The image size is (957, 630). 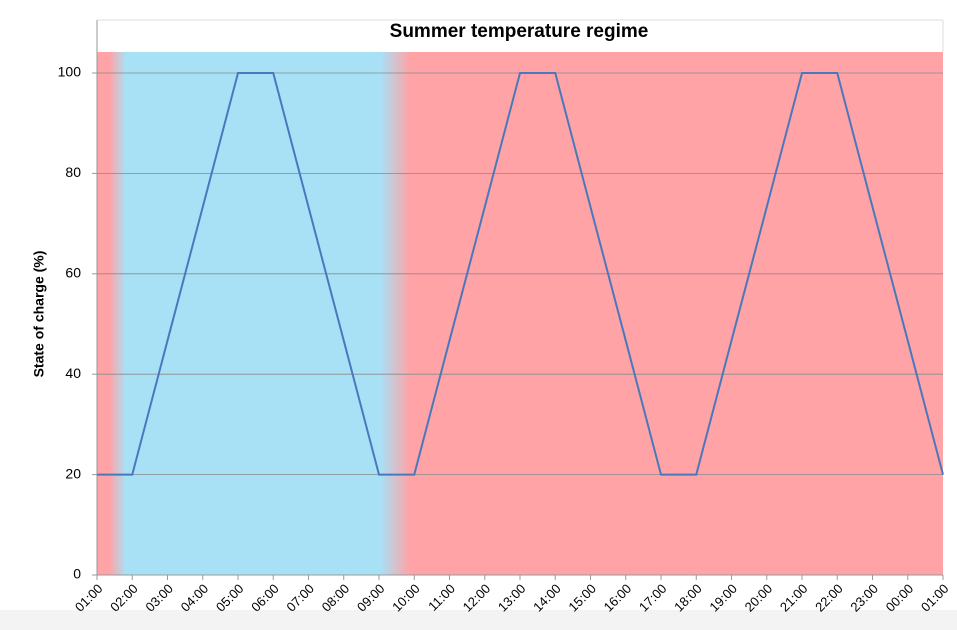 I want to click on x-tick-label: 11:00, so click(x=441, y=597).